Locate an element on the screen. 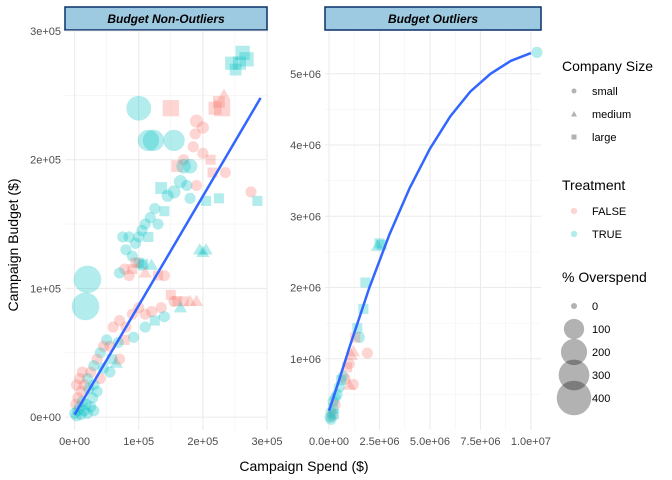  y-tick-label: 4e+06 is located at coordinates (305, 146).